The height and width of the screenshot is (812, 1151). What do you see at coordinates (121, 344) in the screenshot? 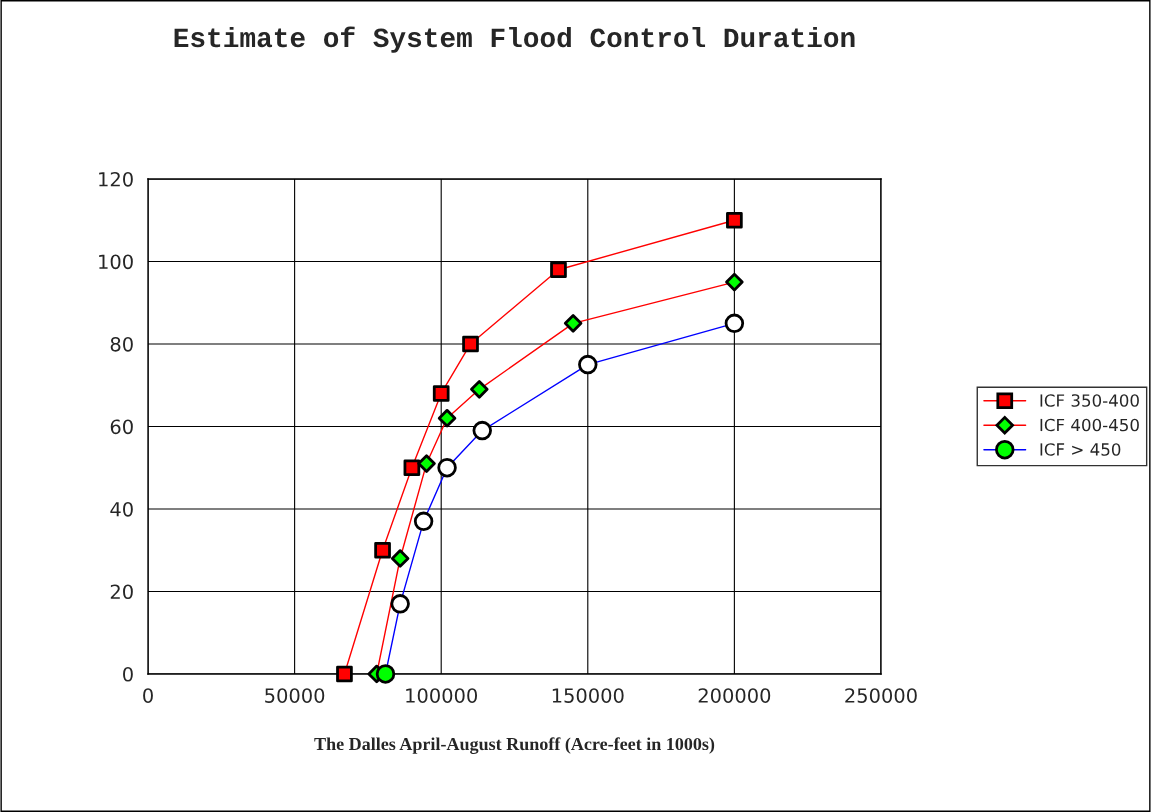
I see `y-tick-label: 80` at bounding box center [121, 344].